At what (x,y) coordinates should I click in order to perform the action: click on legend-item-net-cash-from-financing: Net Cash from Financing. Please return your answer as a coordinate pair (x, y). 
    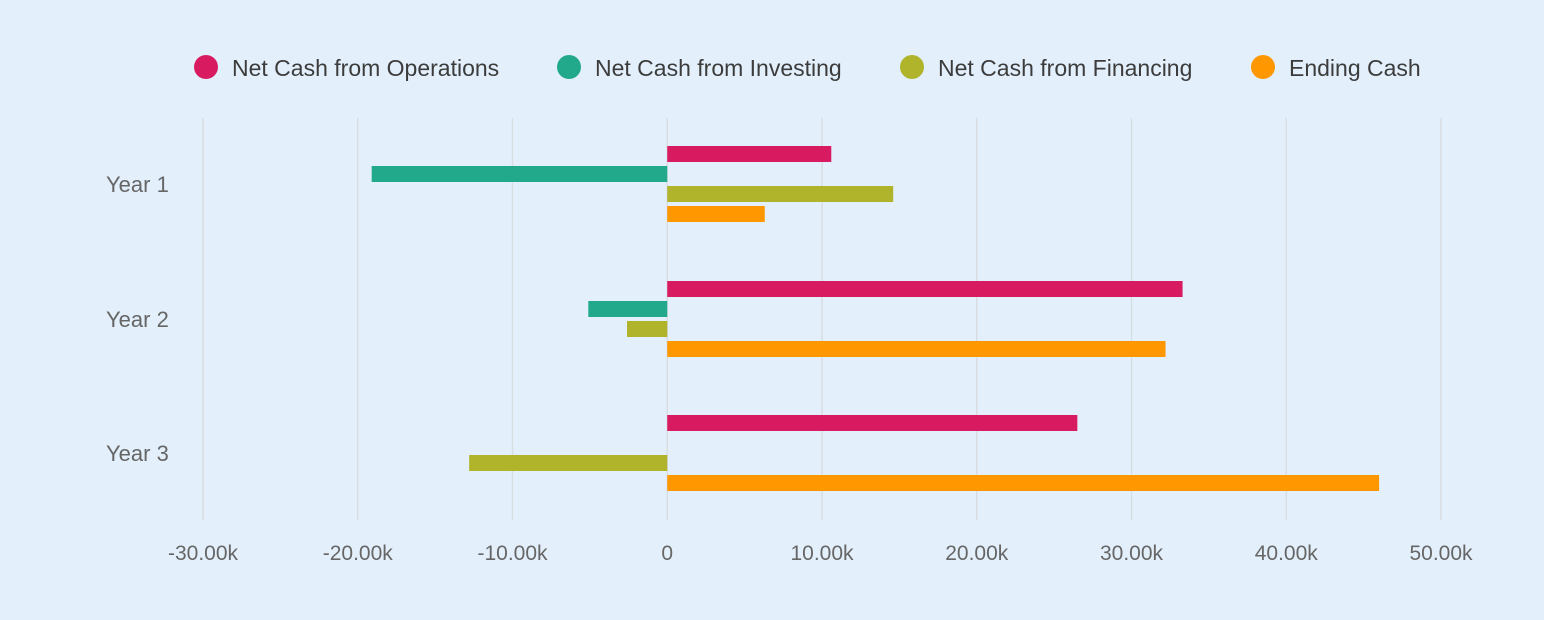
    Looking at the image, I should click on (1046, 68).